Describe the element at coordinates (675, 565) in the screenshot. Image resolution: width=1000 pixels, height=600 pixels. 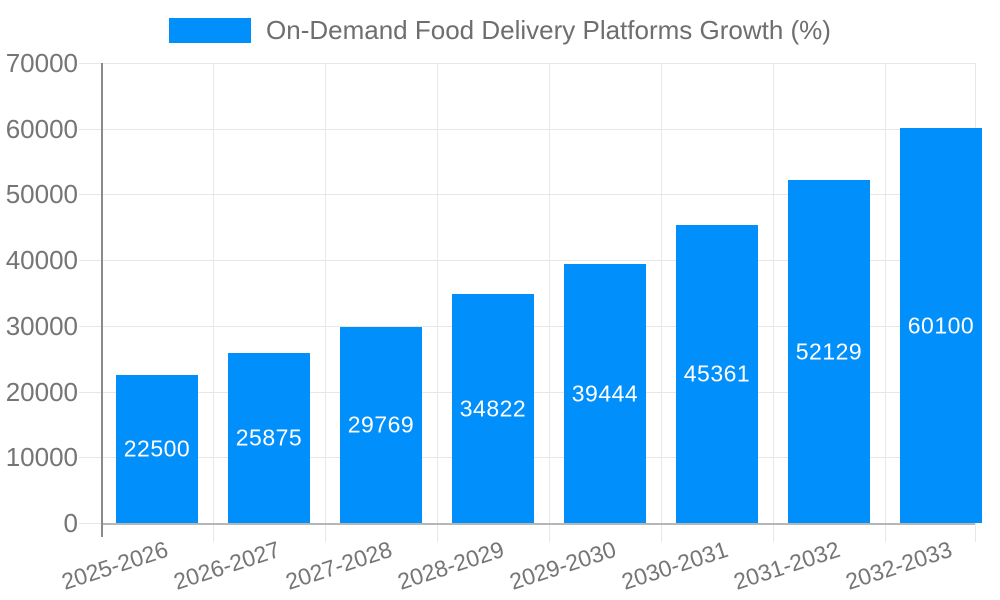
I see `x-axis-label: 2030-2031` at that location.